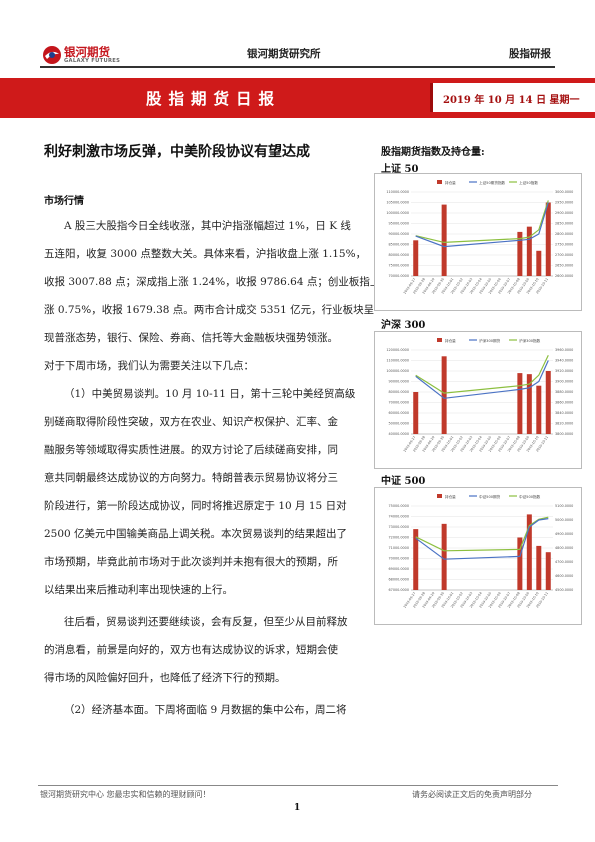  What do you see at coordinates (214, 98) in the screenshot?
I see `banner-title: 股指期货日报` at bounding box center [214, 98].